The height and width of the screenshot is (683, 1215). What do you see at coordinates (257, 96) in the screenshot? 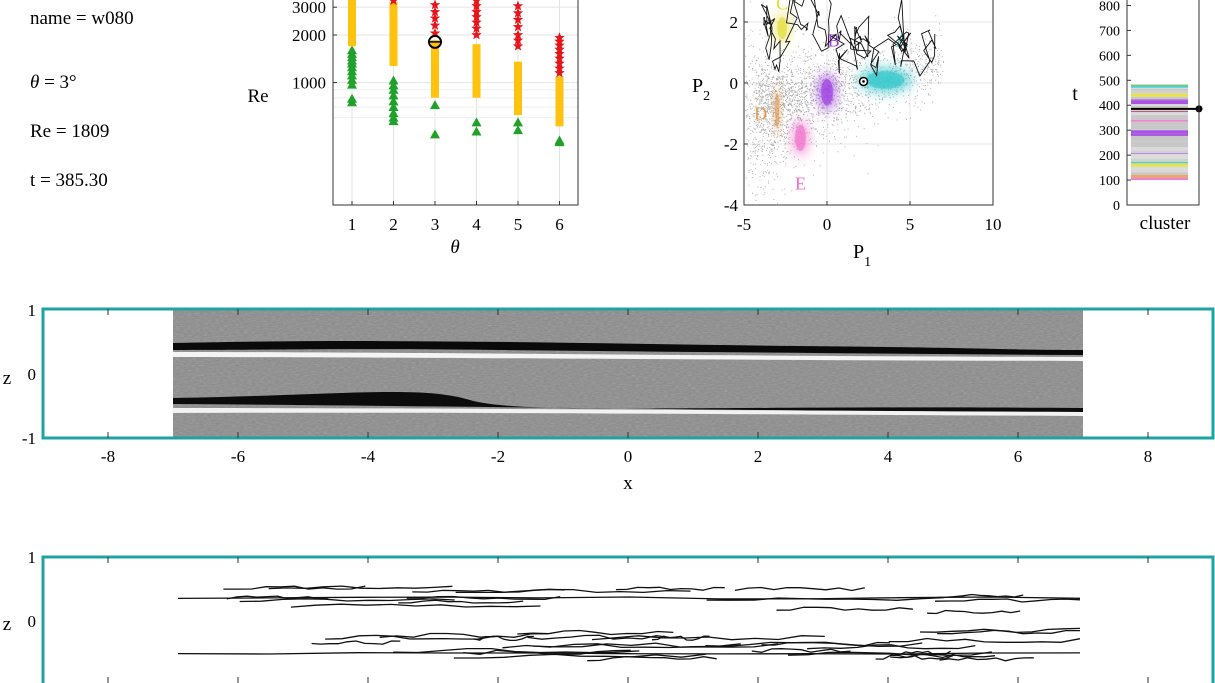
I see `re-theta-ylabel: Re` at bounding box center [257, 96].